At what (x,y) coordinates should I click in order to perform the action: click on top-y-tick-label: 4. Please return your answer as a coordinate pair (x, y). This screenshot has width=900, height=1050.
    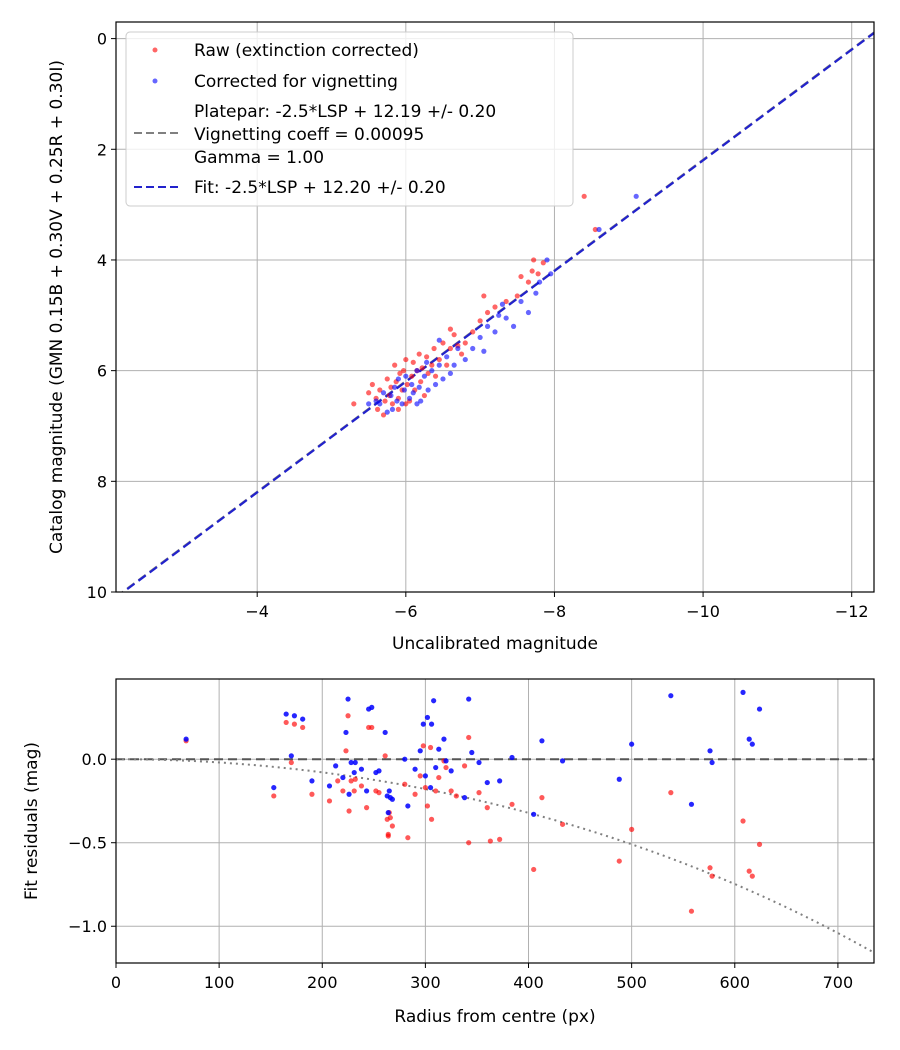
    Looking at the image, I should click on (102, 260).